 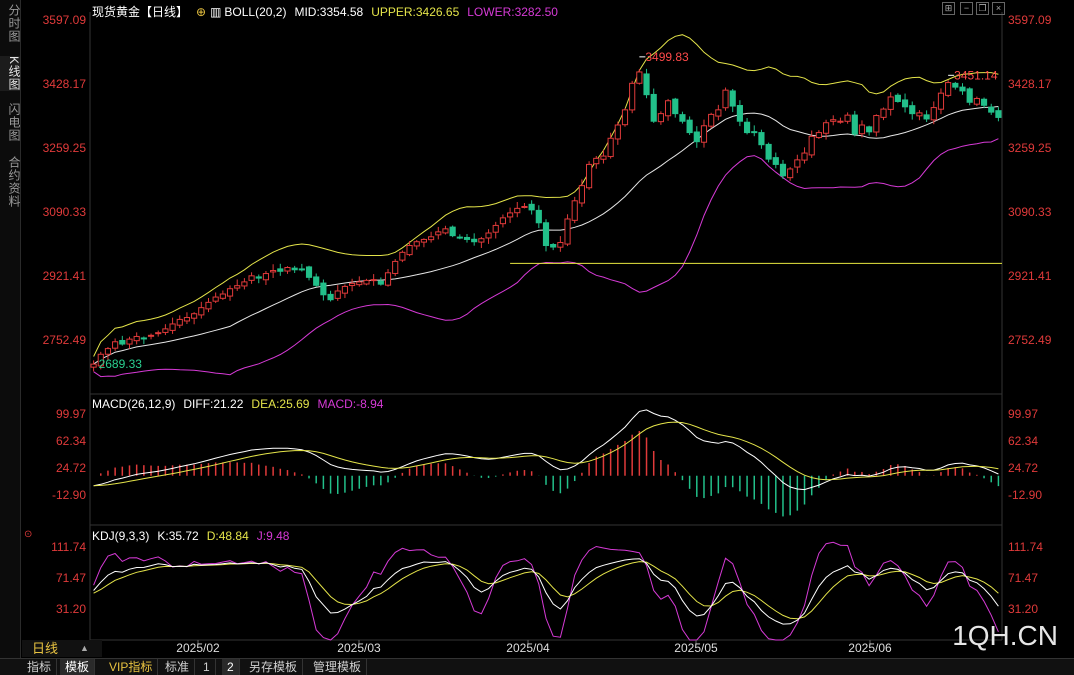 What do you see at coordinates (1025, 547) in the screenshot?
I see `kdj-tick-right: 111.74` at bounding box center [1025, 547].